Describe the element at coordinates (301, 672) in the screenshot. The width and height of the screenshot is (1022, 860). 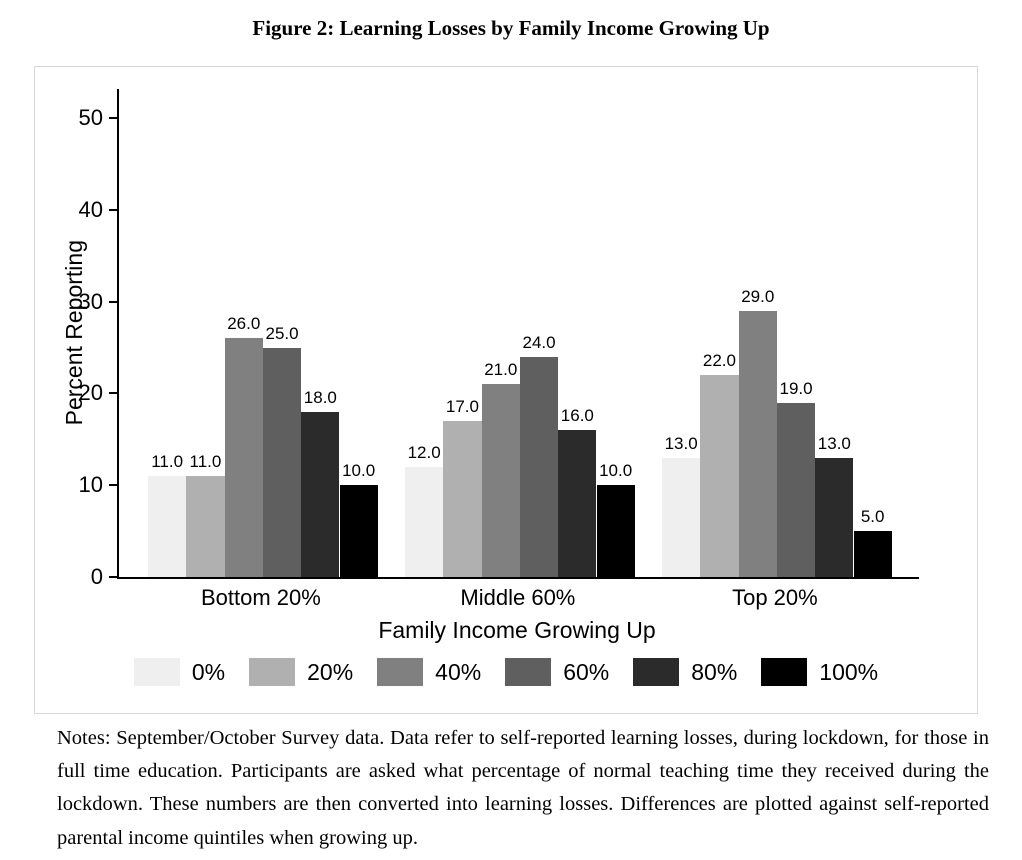
I see `legend-item: 20%` at that location.